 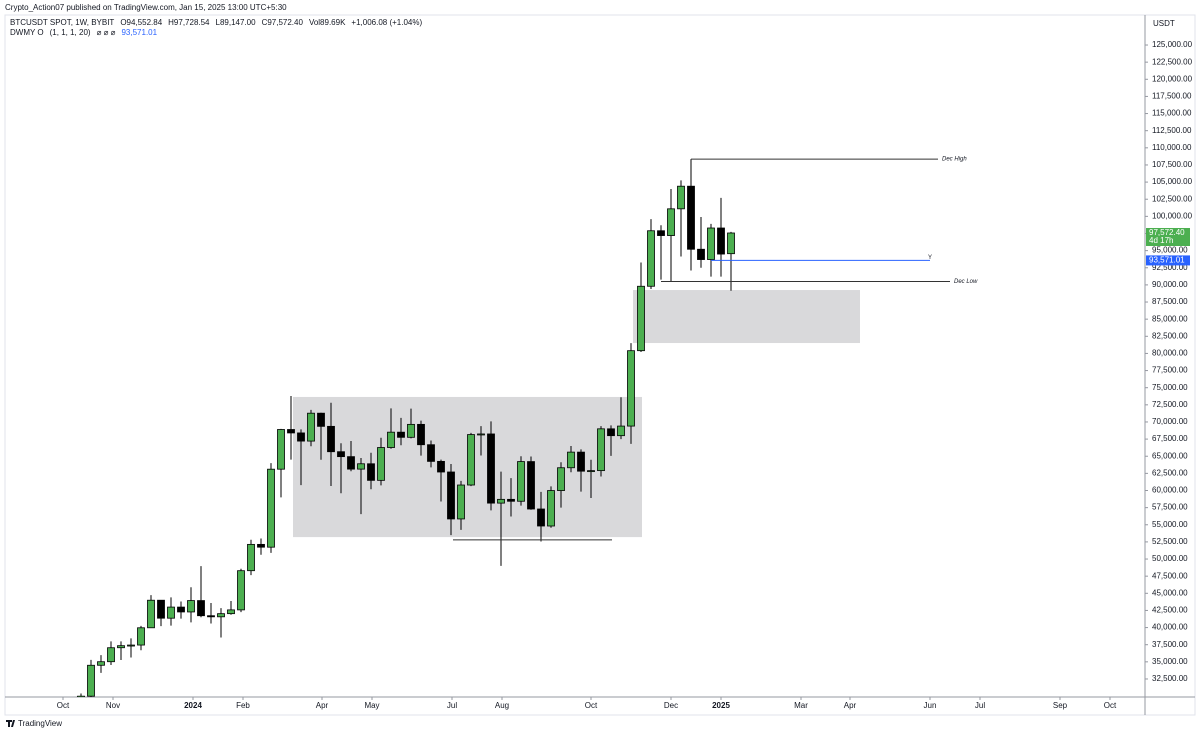 I want to click on x-tick-label: Nov, so click(x=113, y=705).